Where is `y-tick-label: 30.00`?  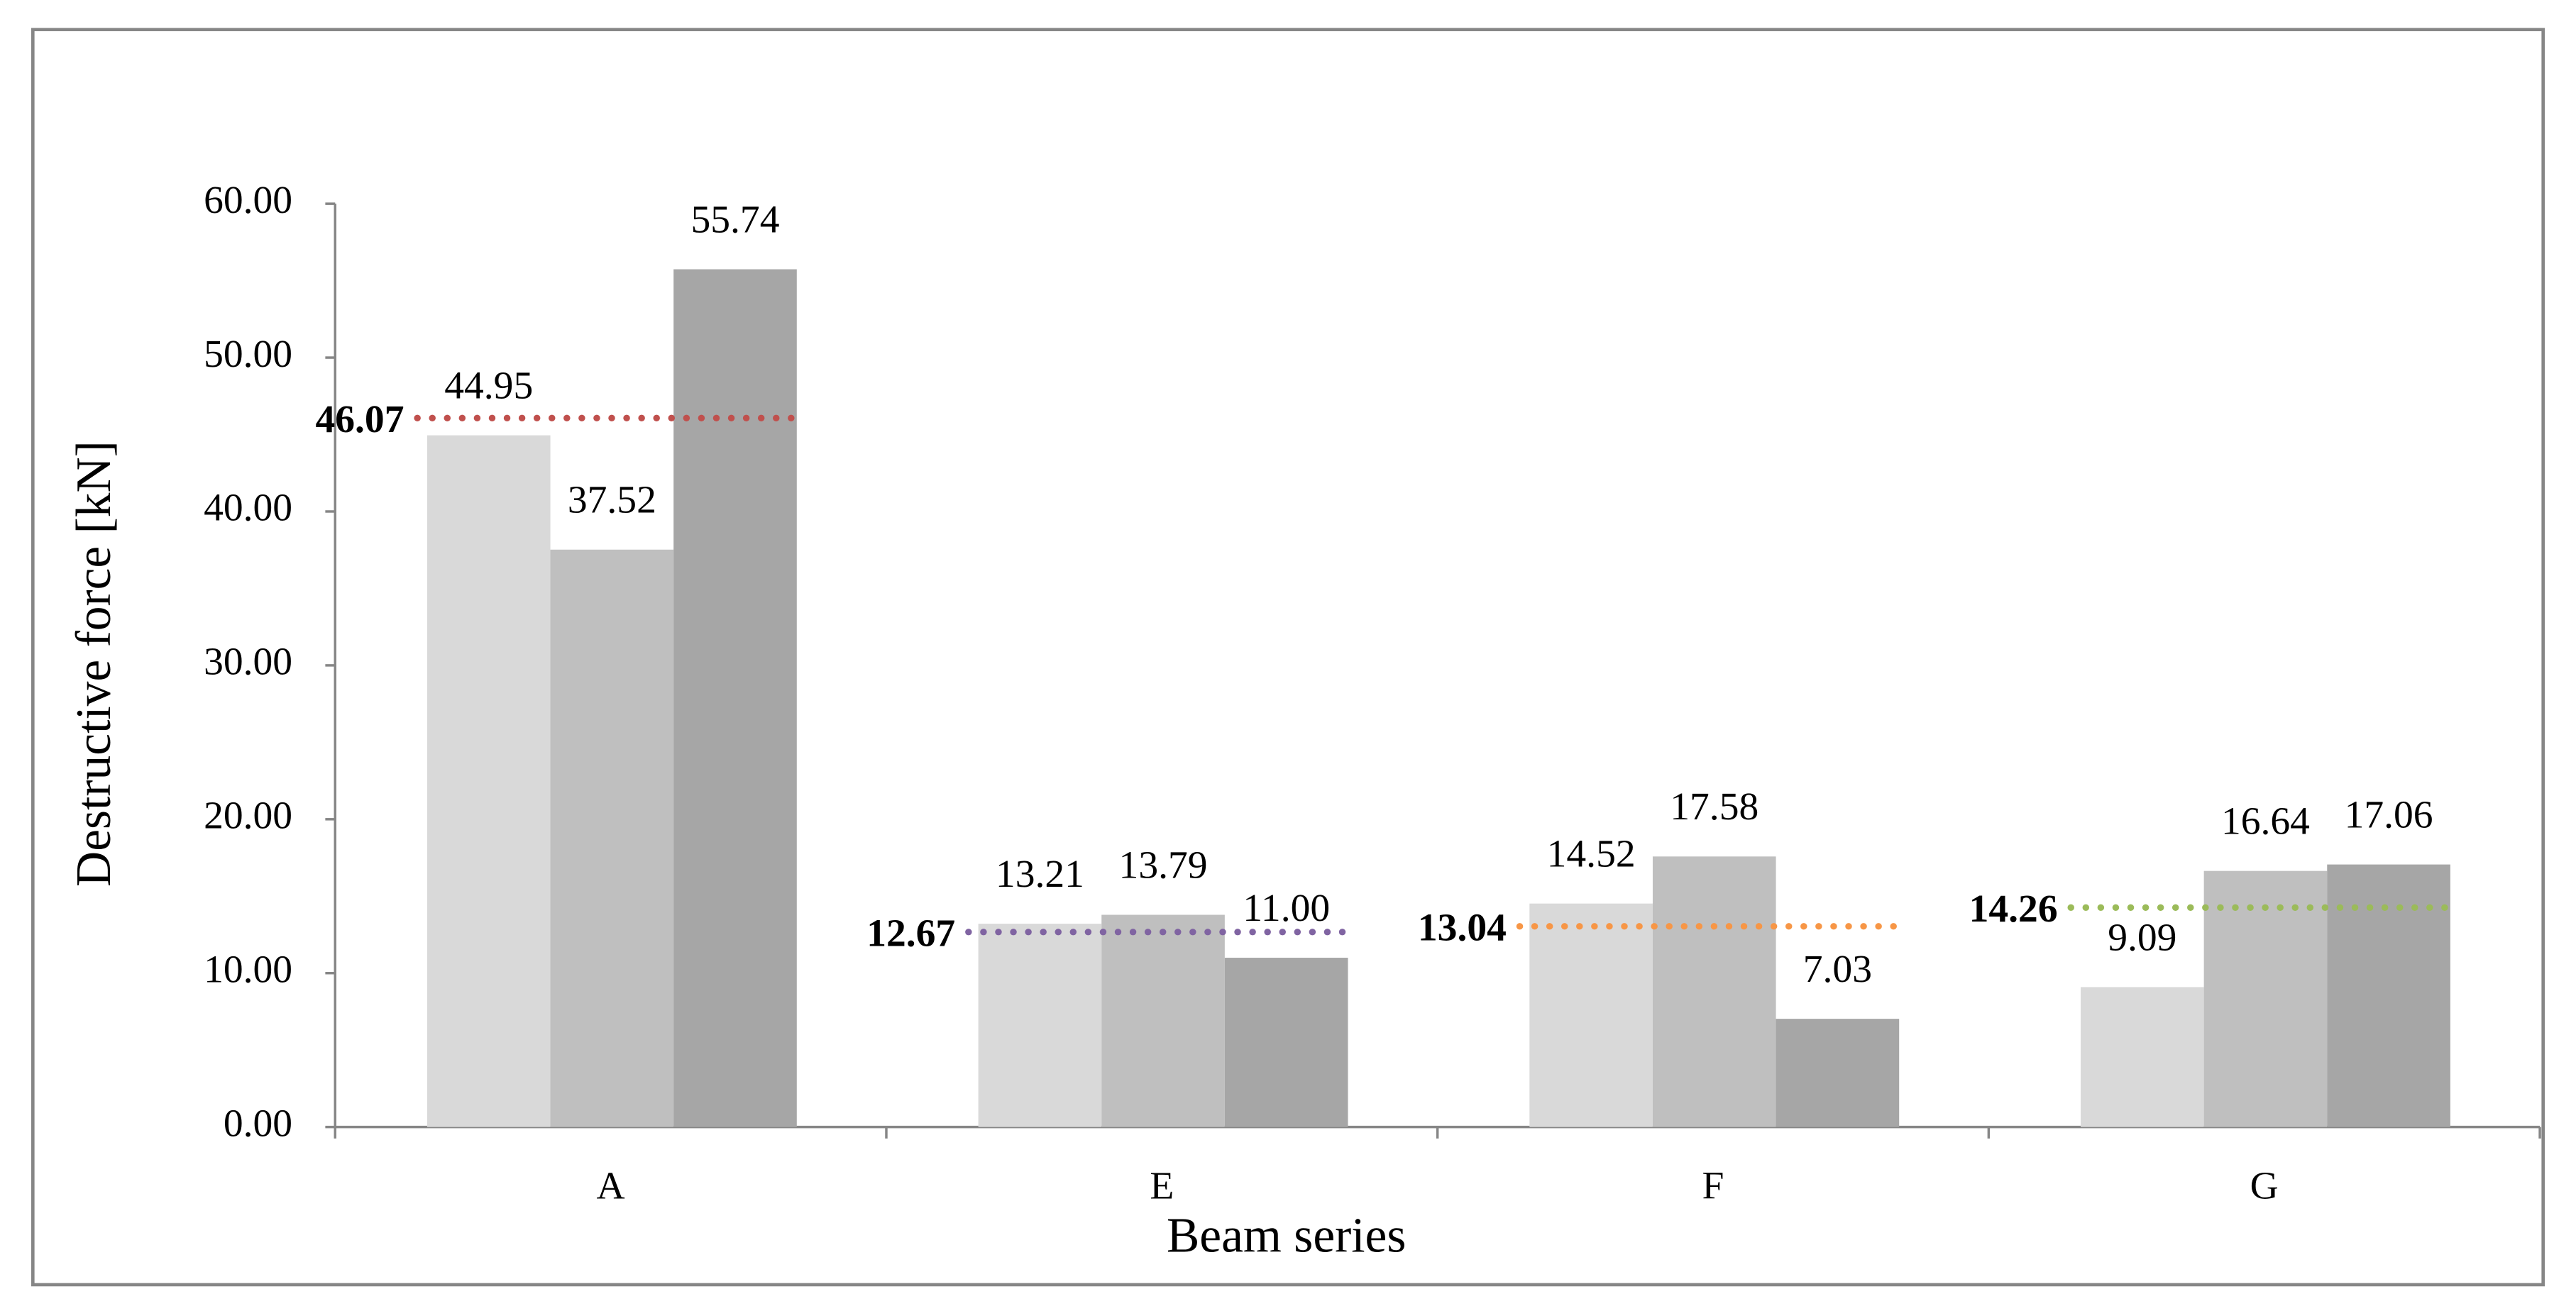 y-tick-label: 30.00 is located at coordinates (248, 662).